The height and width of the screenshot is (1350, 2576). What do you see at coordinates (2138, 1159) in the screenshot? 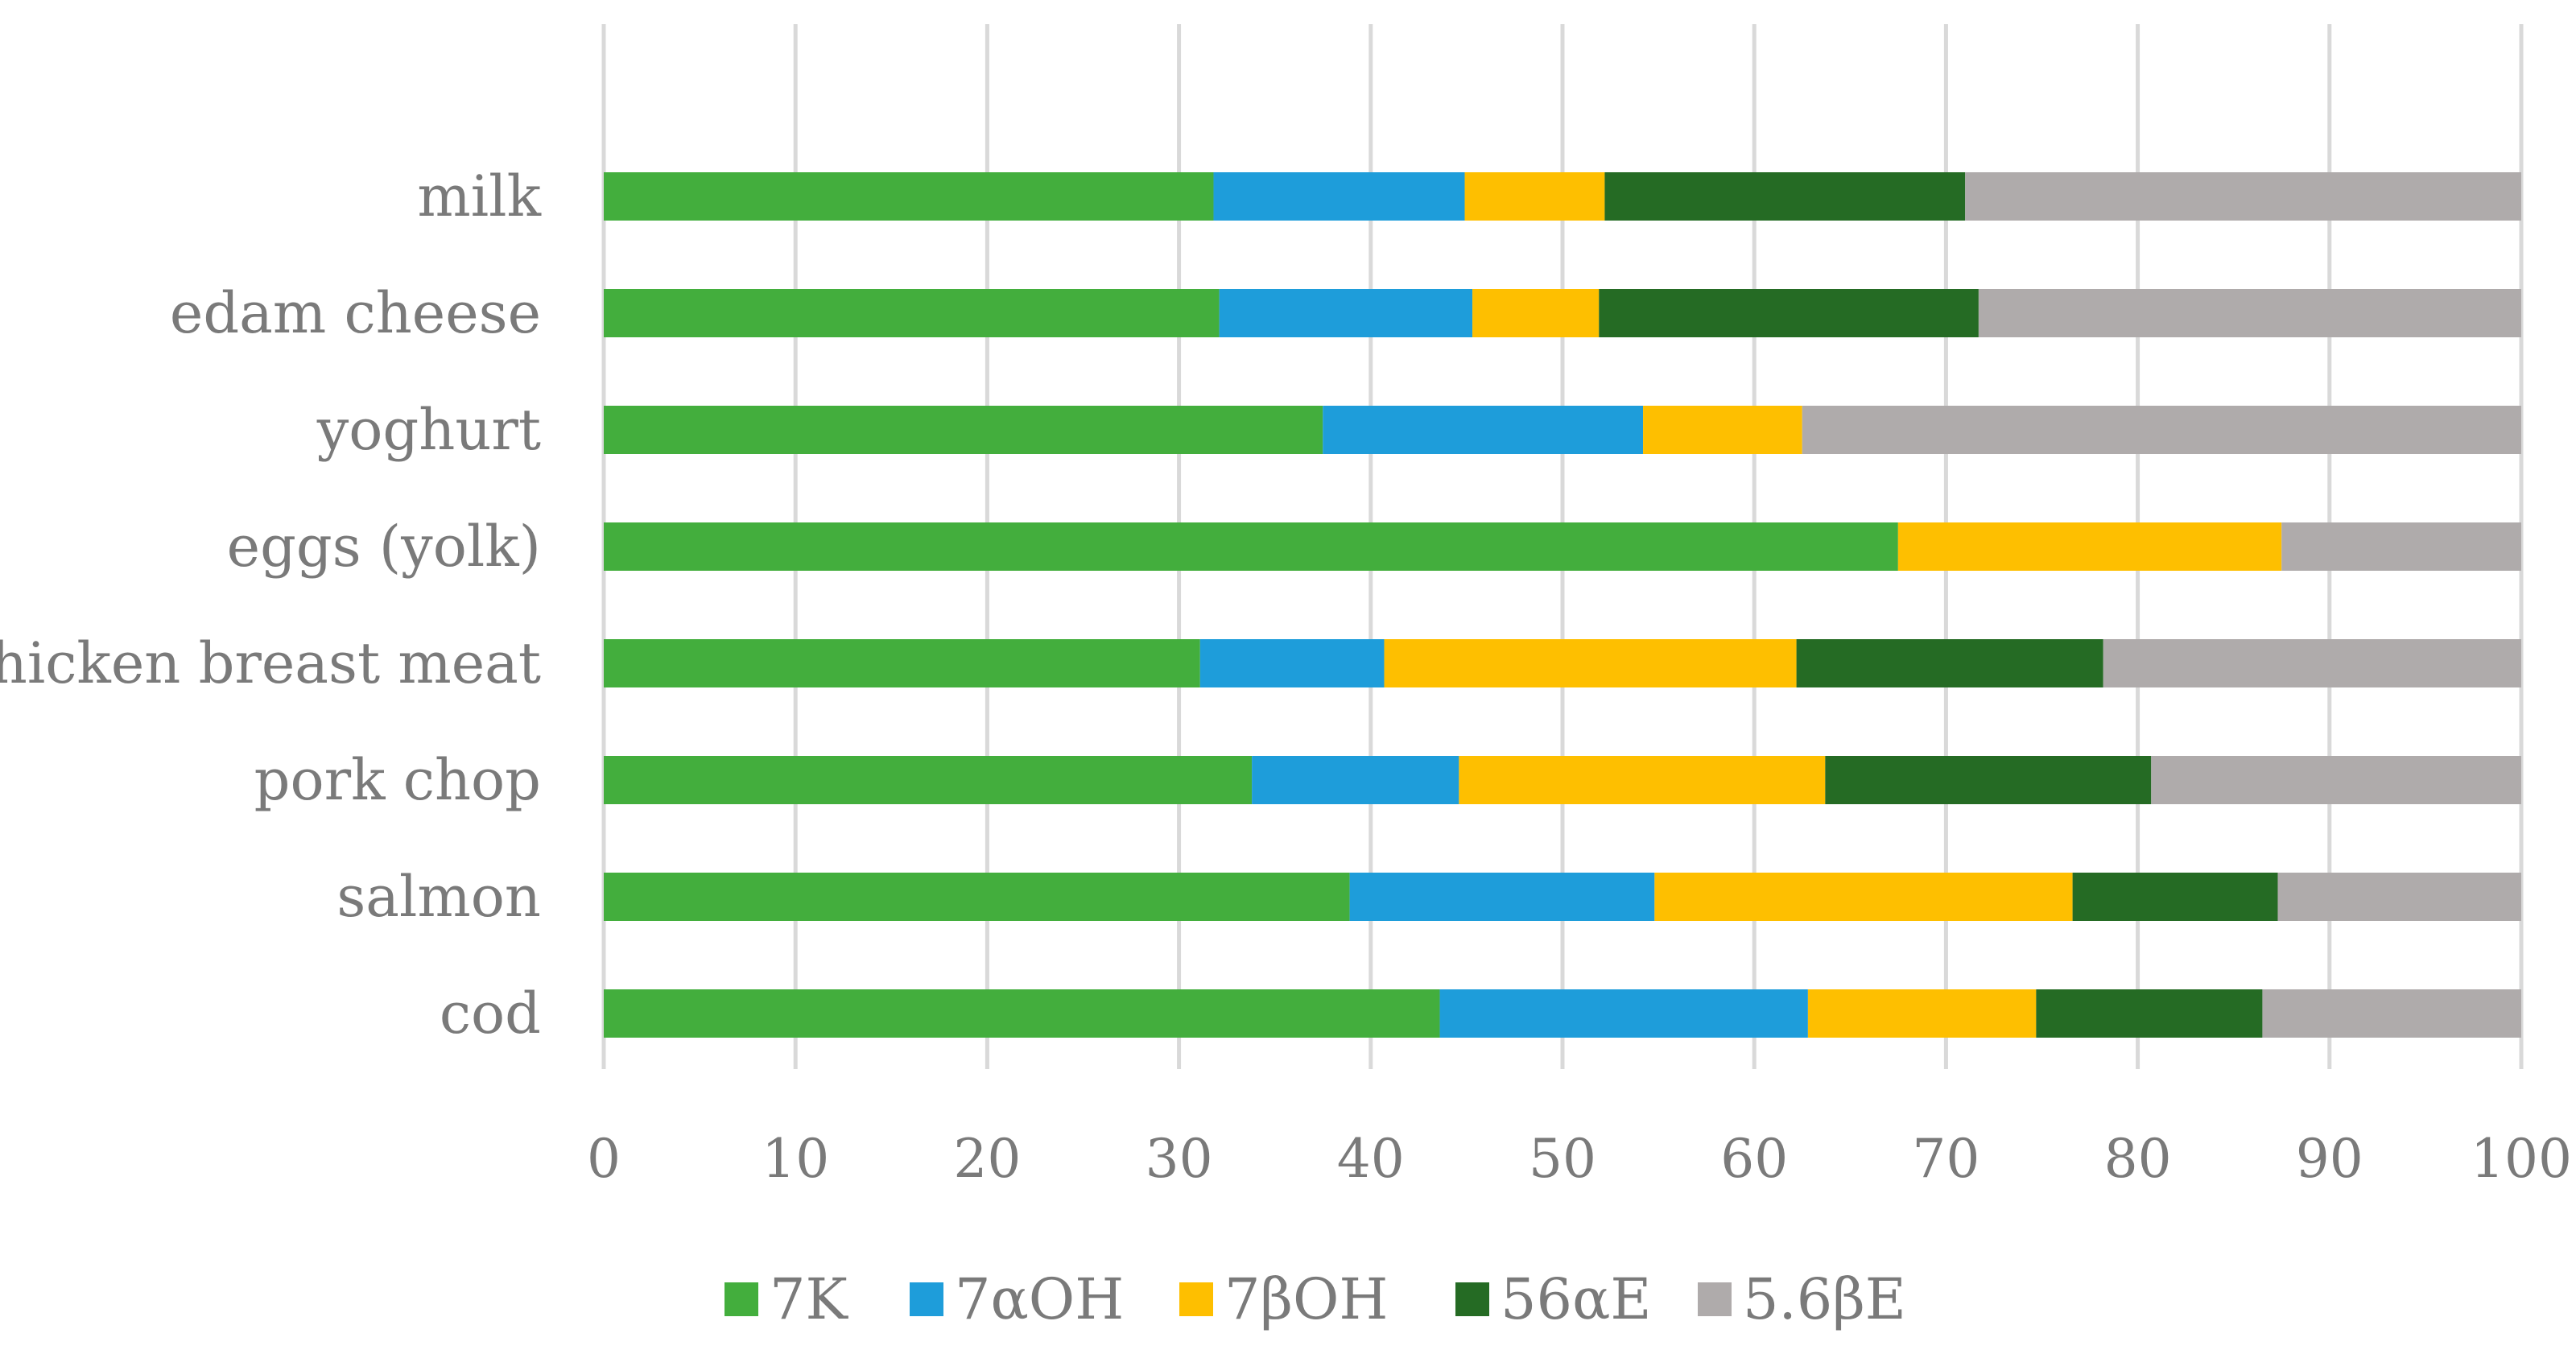
I see `x-tick-label-80: 80` at bounding box center [2138, 1159].